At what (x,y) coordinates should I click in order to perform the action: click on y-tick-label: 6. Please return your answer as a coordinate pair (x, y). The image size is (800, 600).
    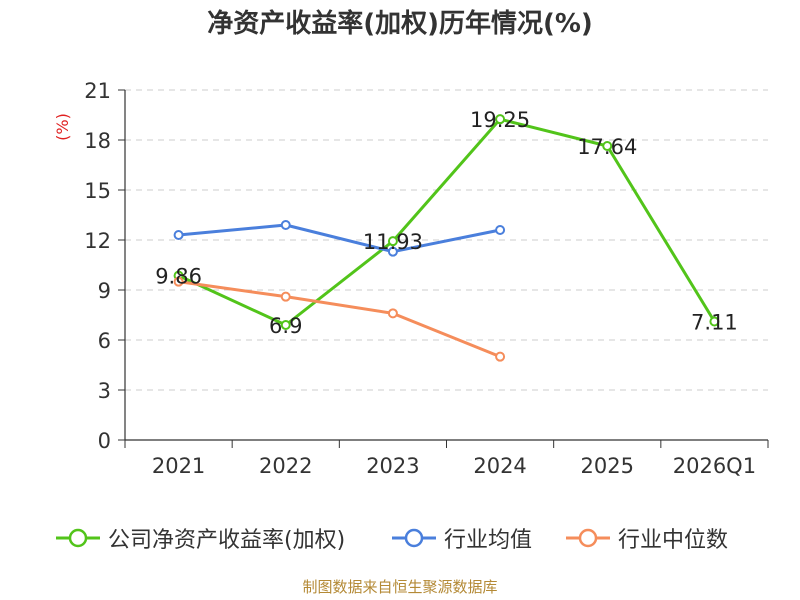
    Looking at the image, I should click on (104, 341).